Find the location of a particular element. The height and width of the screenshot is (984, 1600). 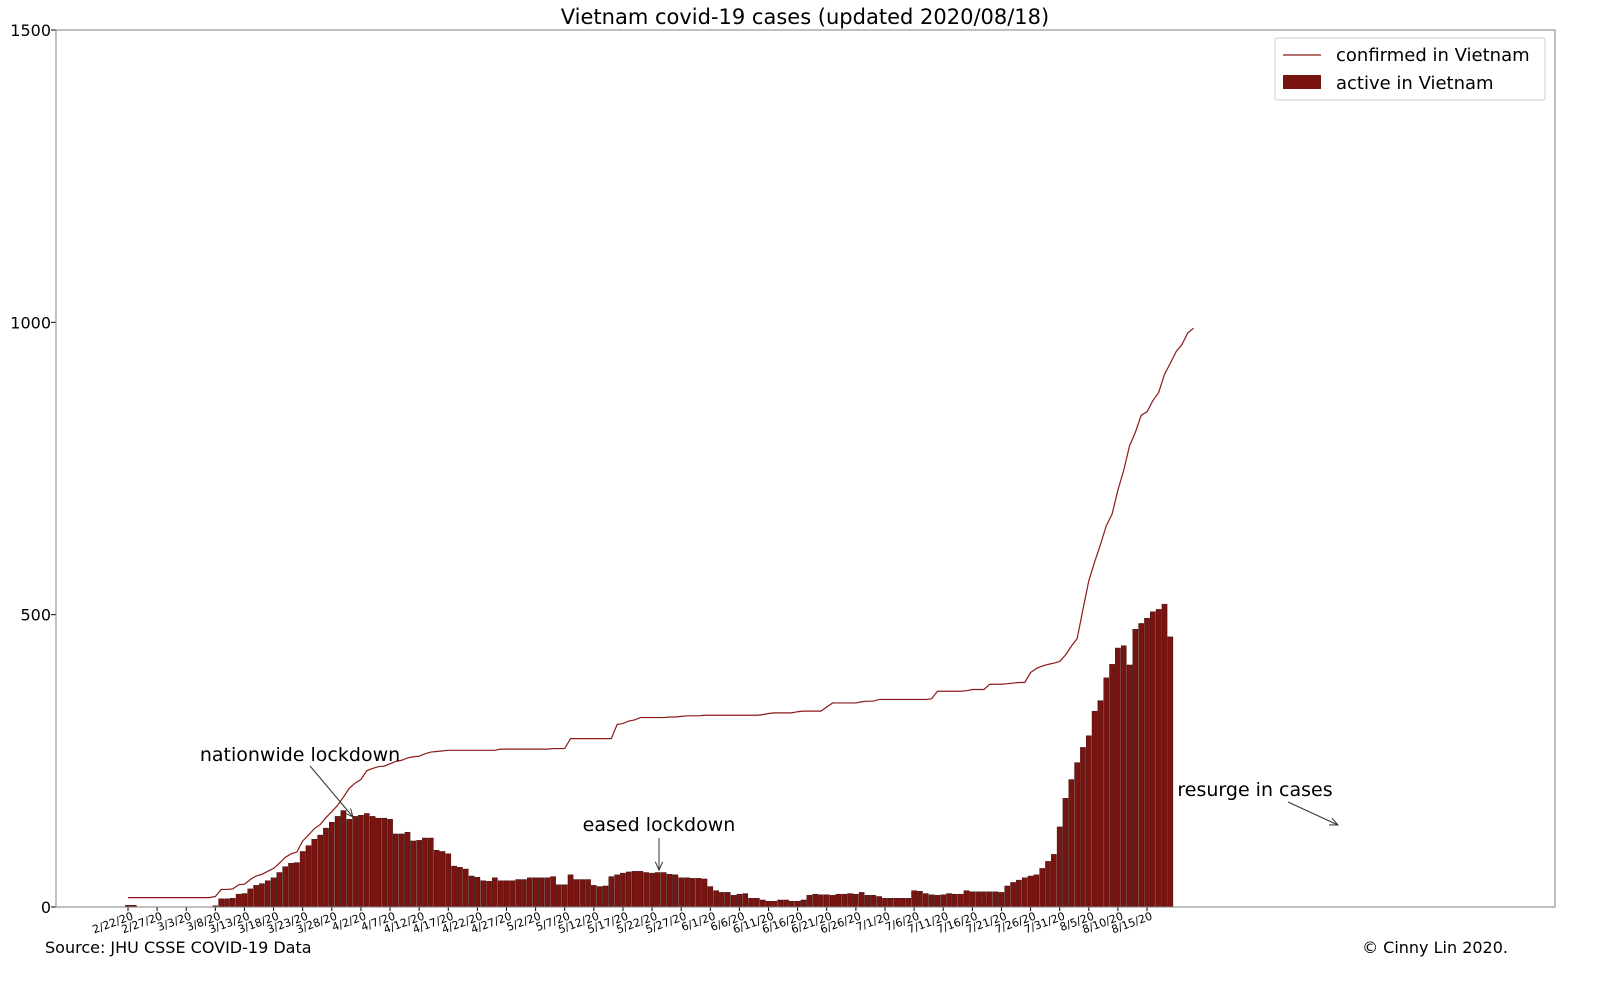

source-note: Source: JHU CSSE COVID-19 Data is located at coordinates (178, 947).